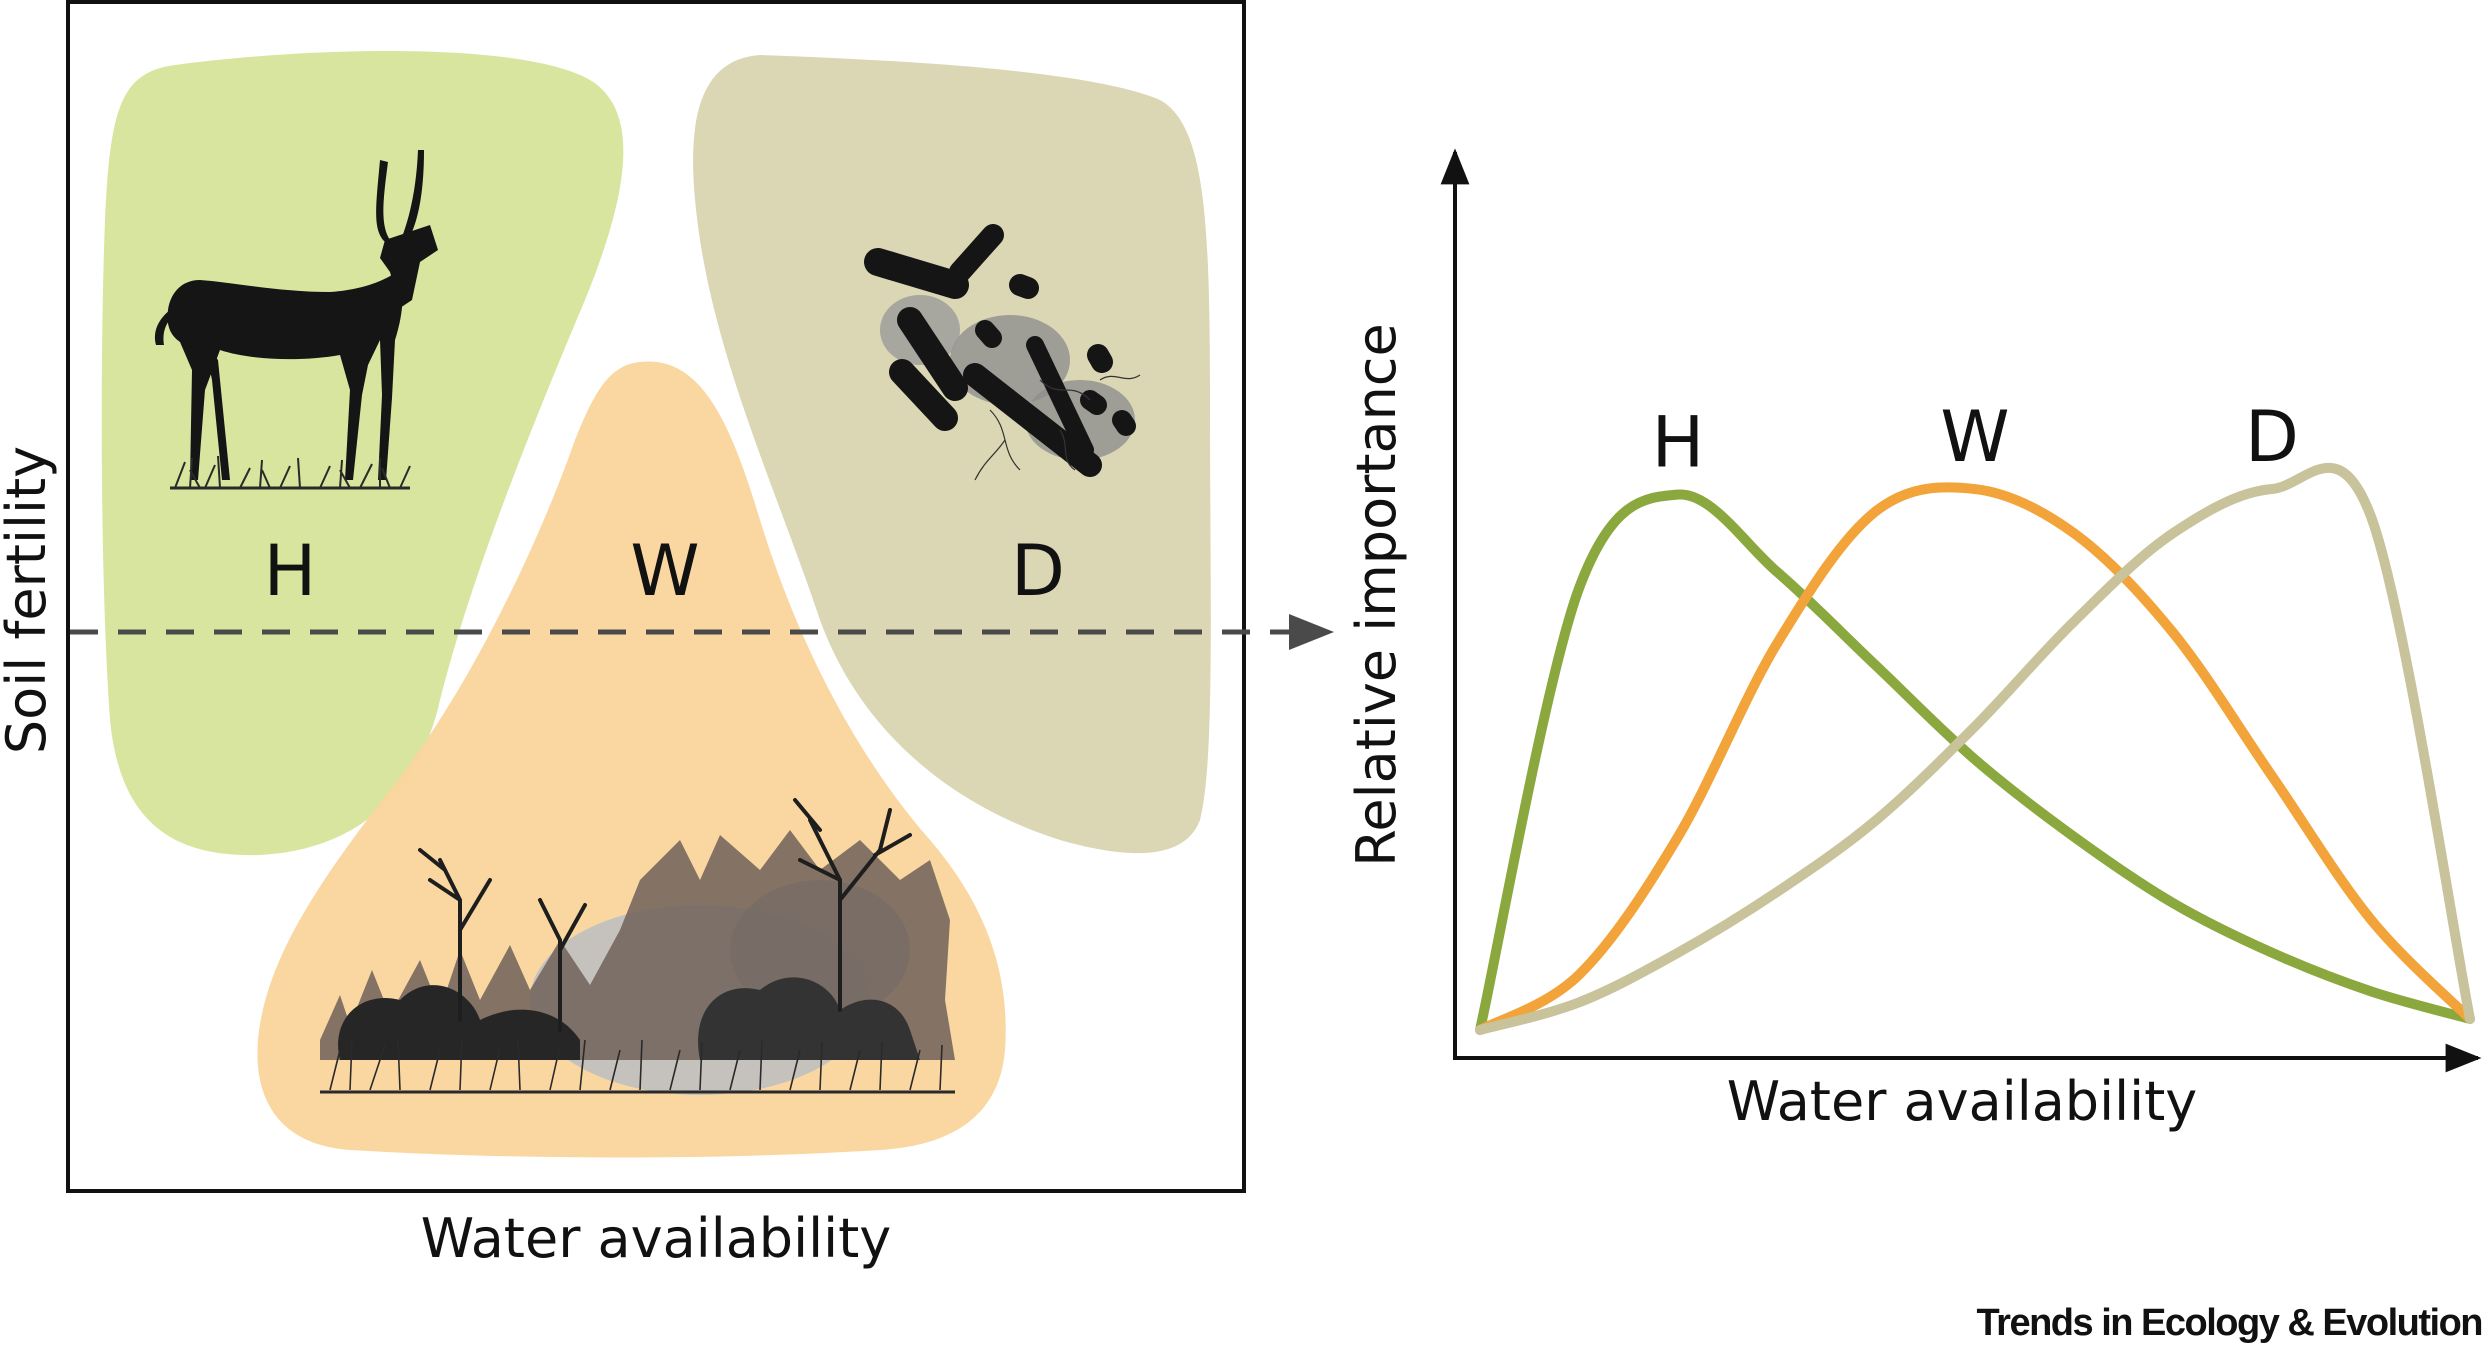 The height and width of the screenshot is (1347, 2488). I want to click on region-h-blob, so click(362, 453).